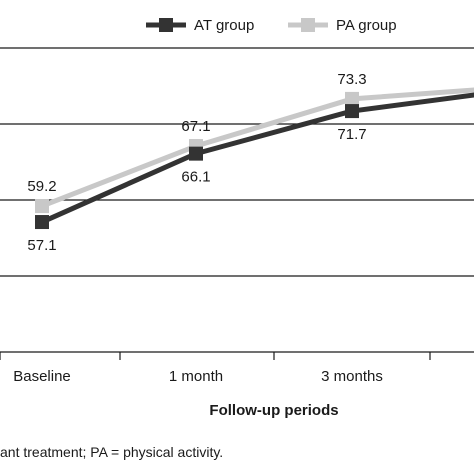 The width and height of the screenshot is (474, 474). I want to click on data-label-at-group: 57.1, so click(41, 245).